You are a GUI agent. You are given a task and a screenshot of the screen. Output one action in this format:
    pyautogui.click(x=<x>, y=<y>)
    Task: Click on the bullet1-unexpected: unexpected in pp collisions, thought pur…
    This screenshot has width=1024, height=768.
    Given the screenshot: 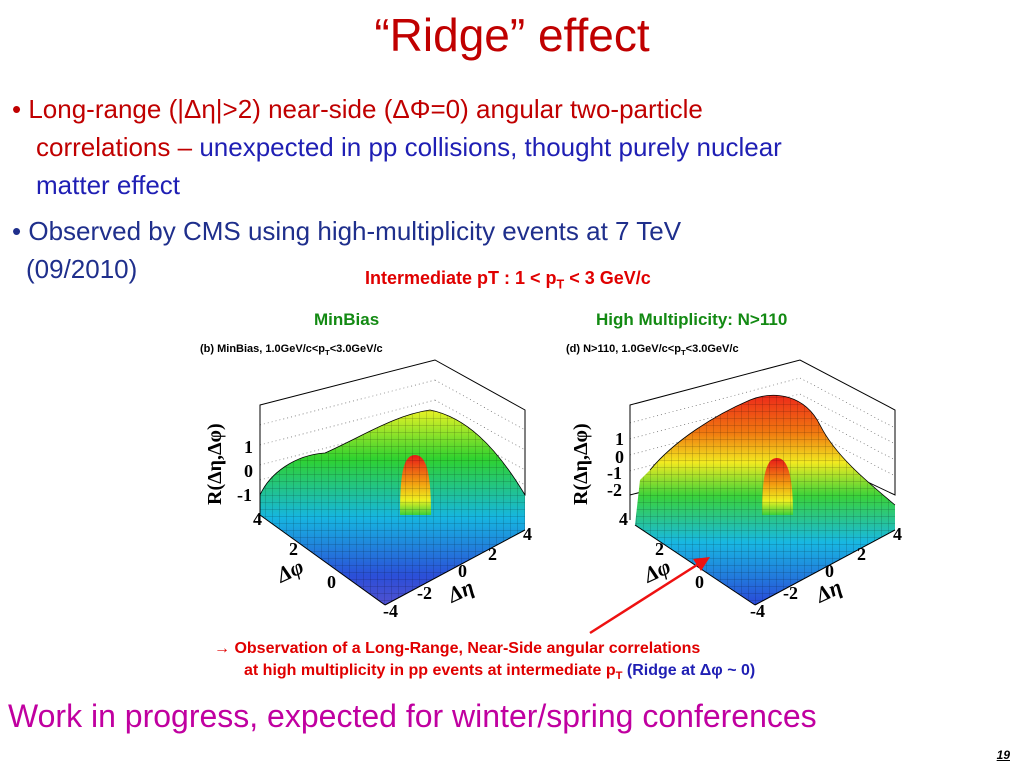 What is the action you would take?
    pyautogui.click(x=490, y=147)
    